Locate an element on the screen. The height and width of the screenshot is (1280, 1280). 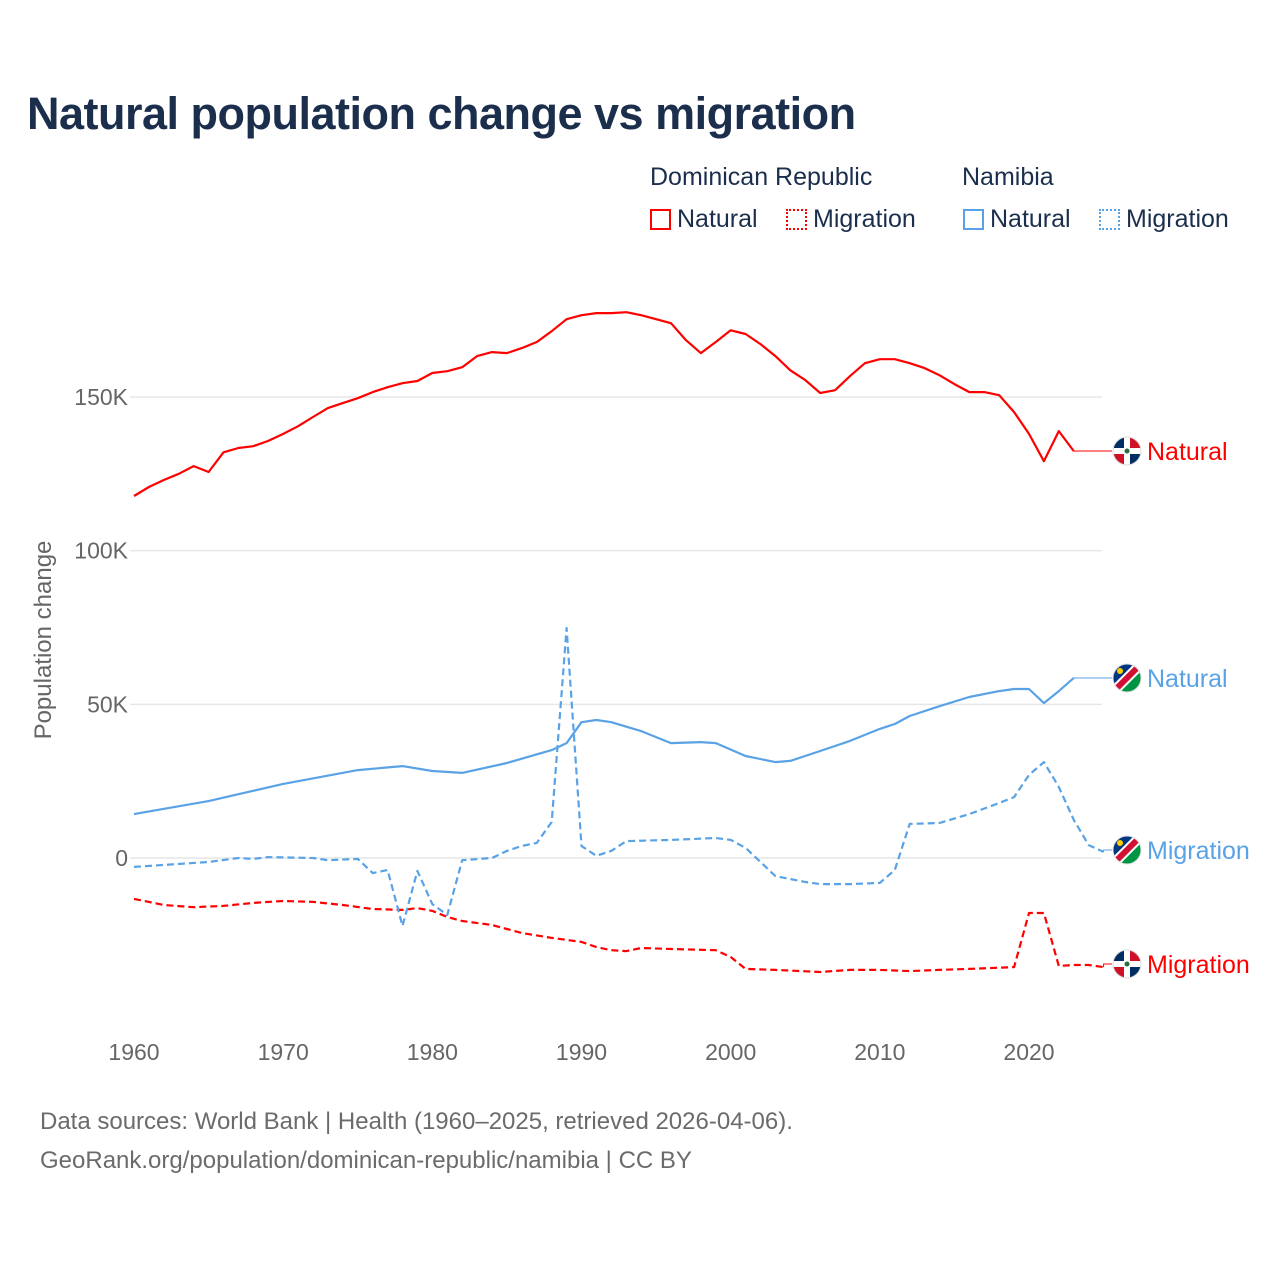
y-tick-label: 0 is located at coordinates (121, 858).